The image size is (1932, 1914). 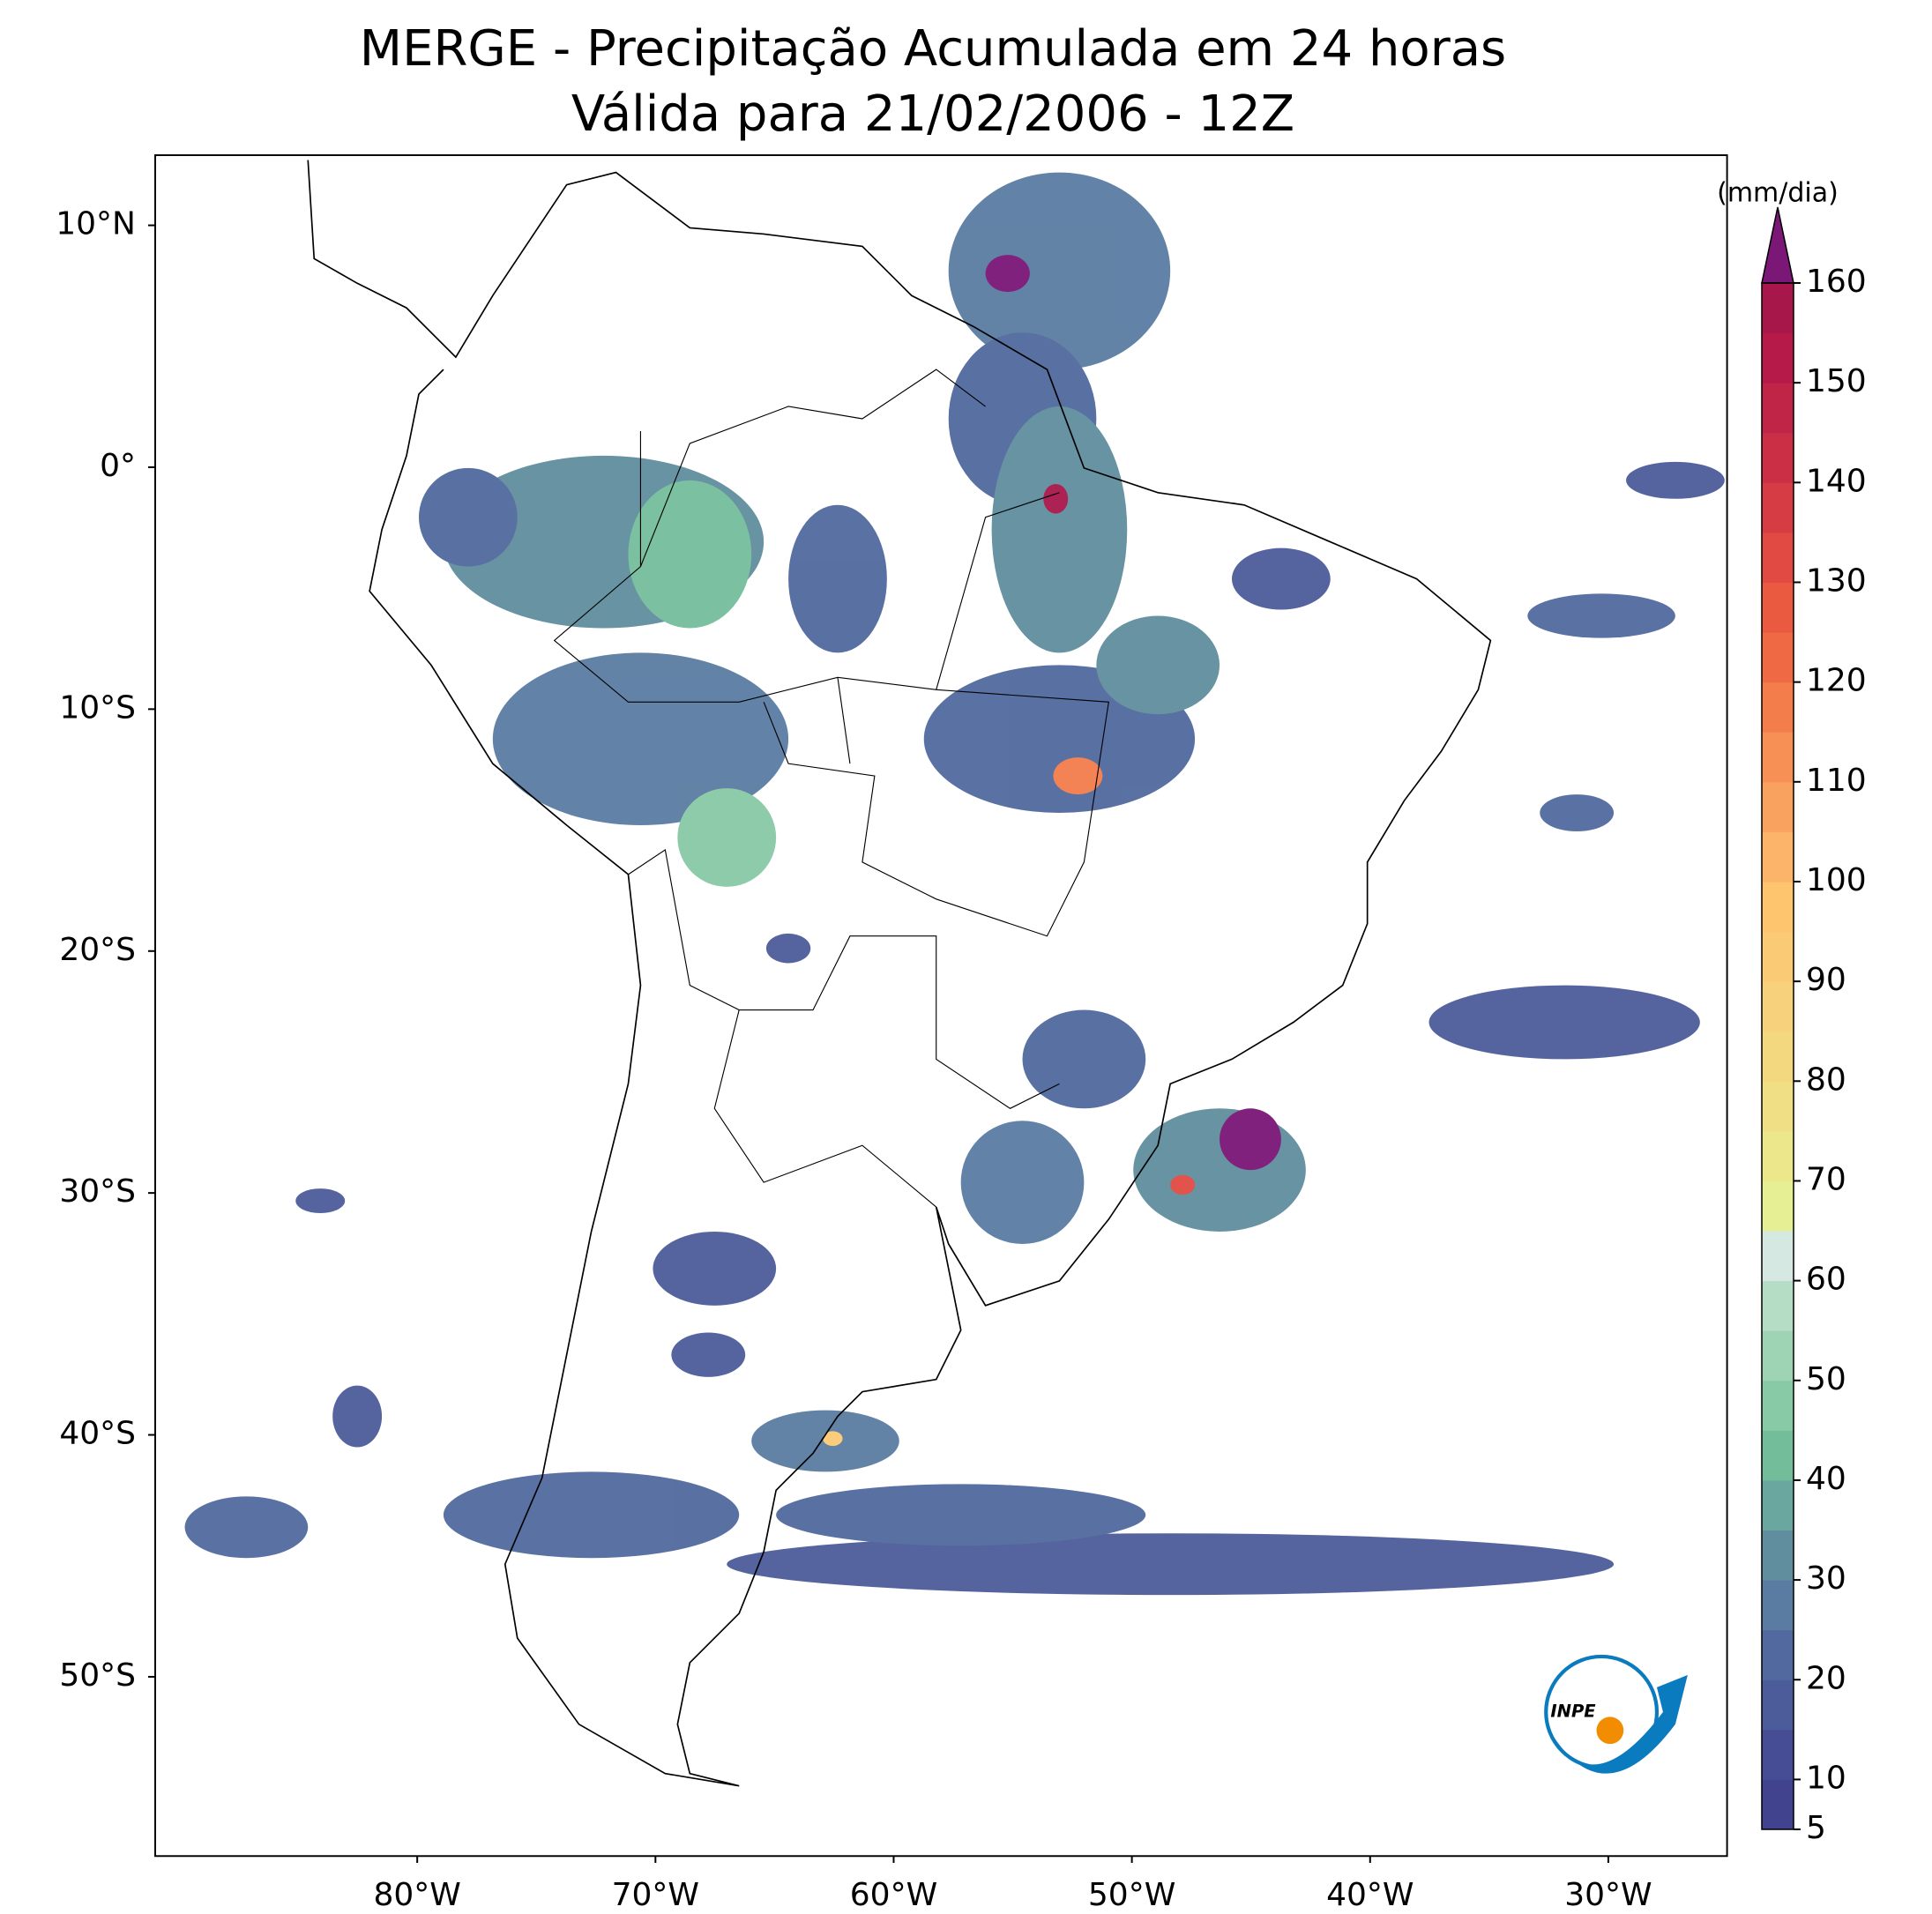 What do you see at coordinates (1826, 1179) in the screenshot?
I see `colorbar-tick-label: 70` at bounding box center [1826, 1179].